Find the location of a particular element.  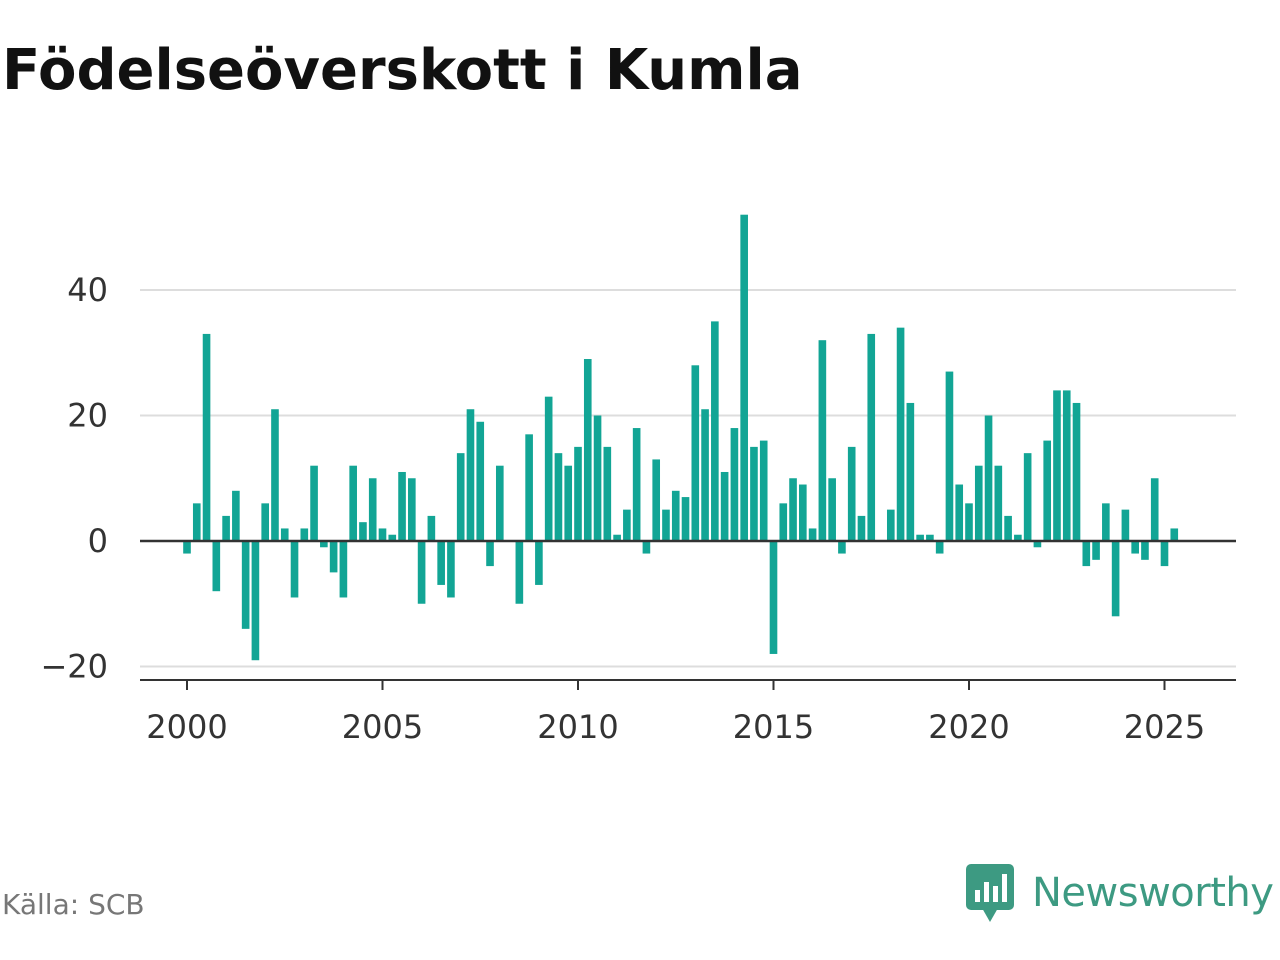

x-axis-tick-labels: 2000 2005 2010 2015 2020 2025 is located at coordinates (675, 727).